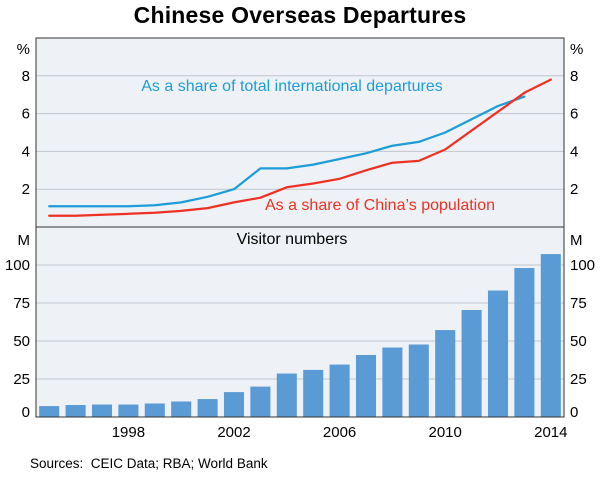  What do you see at coordinates (260, 401) in the screenshot?
I see `bar-2003` at bounding box center [260, 401].